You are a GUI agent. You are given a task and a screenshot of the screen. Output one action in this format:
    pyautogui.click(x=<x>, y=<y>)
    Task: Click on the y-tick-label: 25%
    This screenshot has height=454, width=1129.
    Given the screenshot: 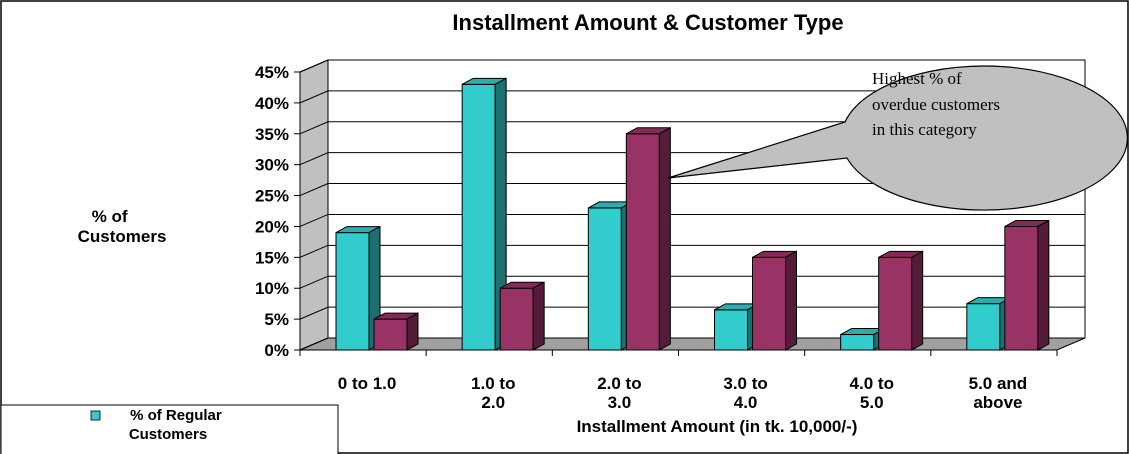 What is the action you would take?
    pyautogui.click(x=272, y=196)
    